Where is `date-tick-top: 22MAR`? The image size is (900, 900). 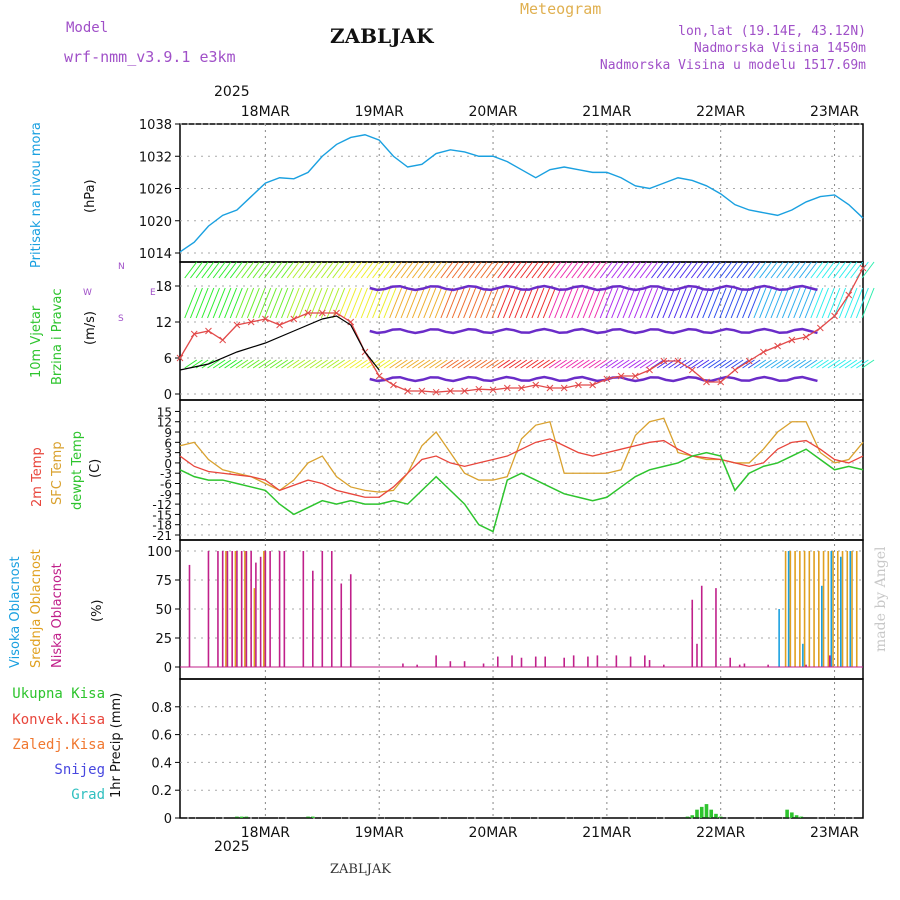 date-tick-top: 22MAR is located at coordinates (720, 112).